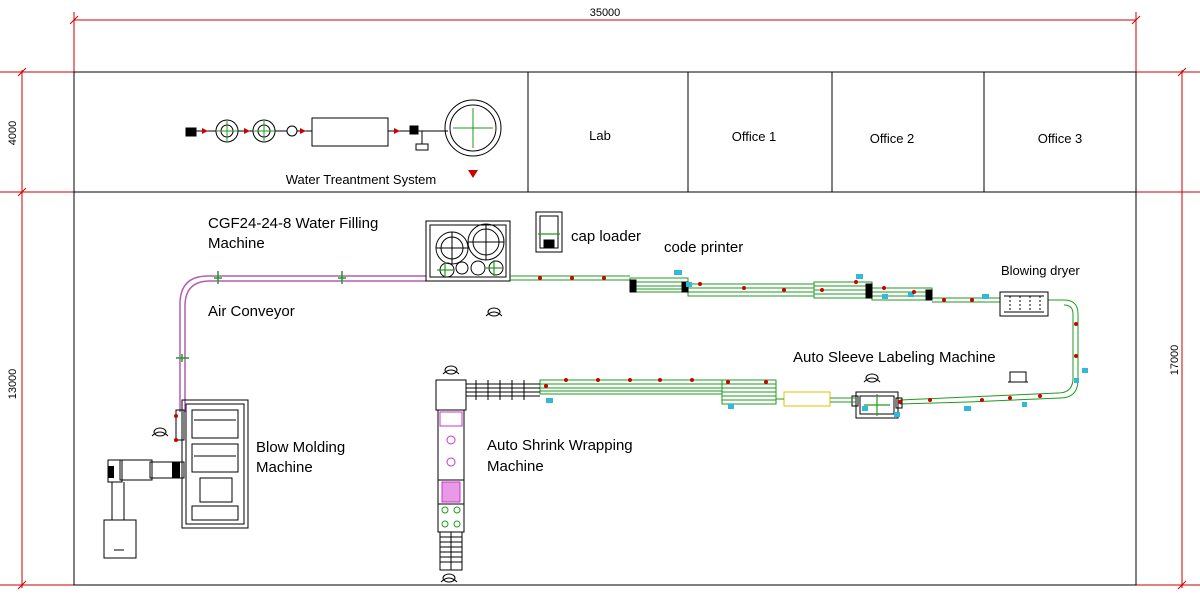 The height and width of the screenshot is (604, 1200). What do you see at coordinates (160, 432) in the screenshot?
I see `operator-icon-blow-molding` at bounding box center [160, 432].